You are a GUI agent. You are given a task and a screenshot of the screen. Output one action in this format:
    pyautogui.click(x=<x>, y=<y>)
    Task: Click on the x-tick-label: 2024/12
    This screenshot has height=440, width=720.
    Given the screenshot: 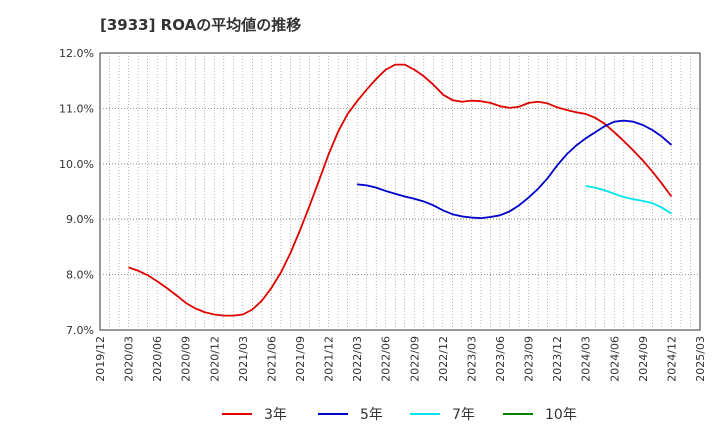 What is the action you would take?
    pyautogui.click(x=671, y=359)
    